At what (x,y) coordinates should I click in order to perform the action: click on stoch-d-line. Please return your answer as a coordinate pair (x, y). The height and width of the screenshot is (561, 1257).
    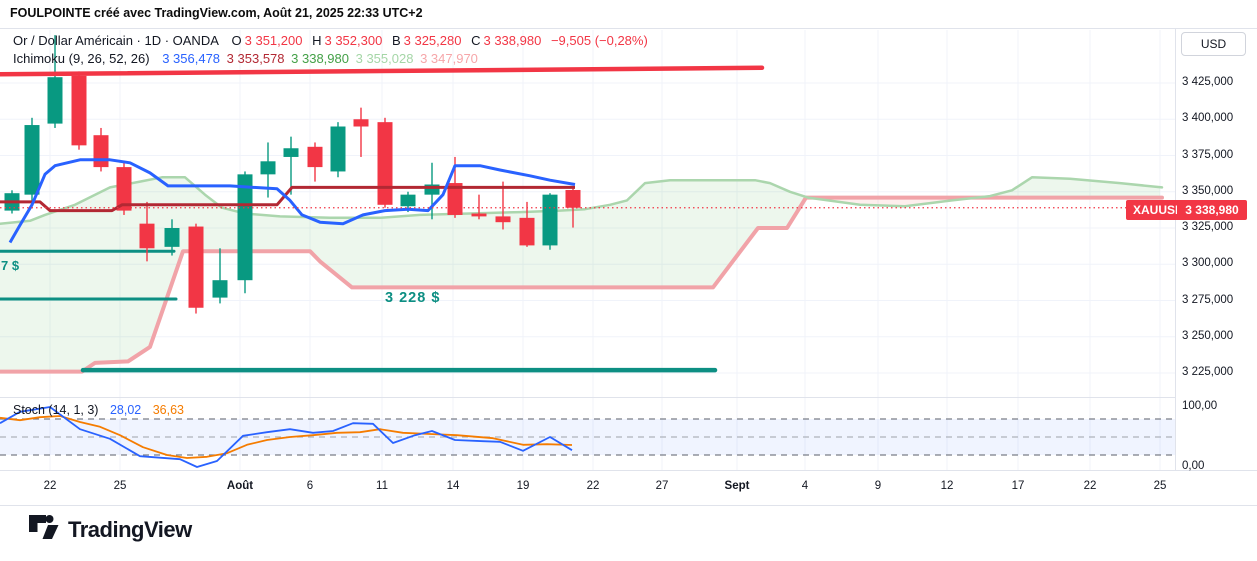
    Looking at the image, I should click on (286, 437).